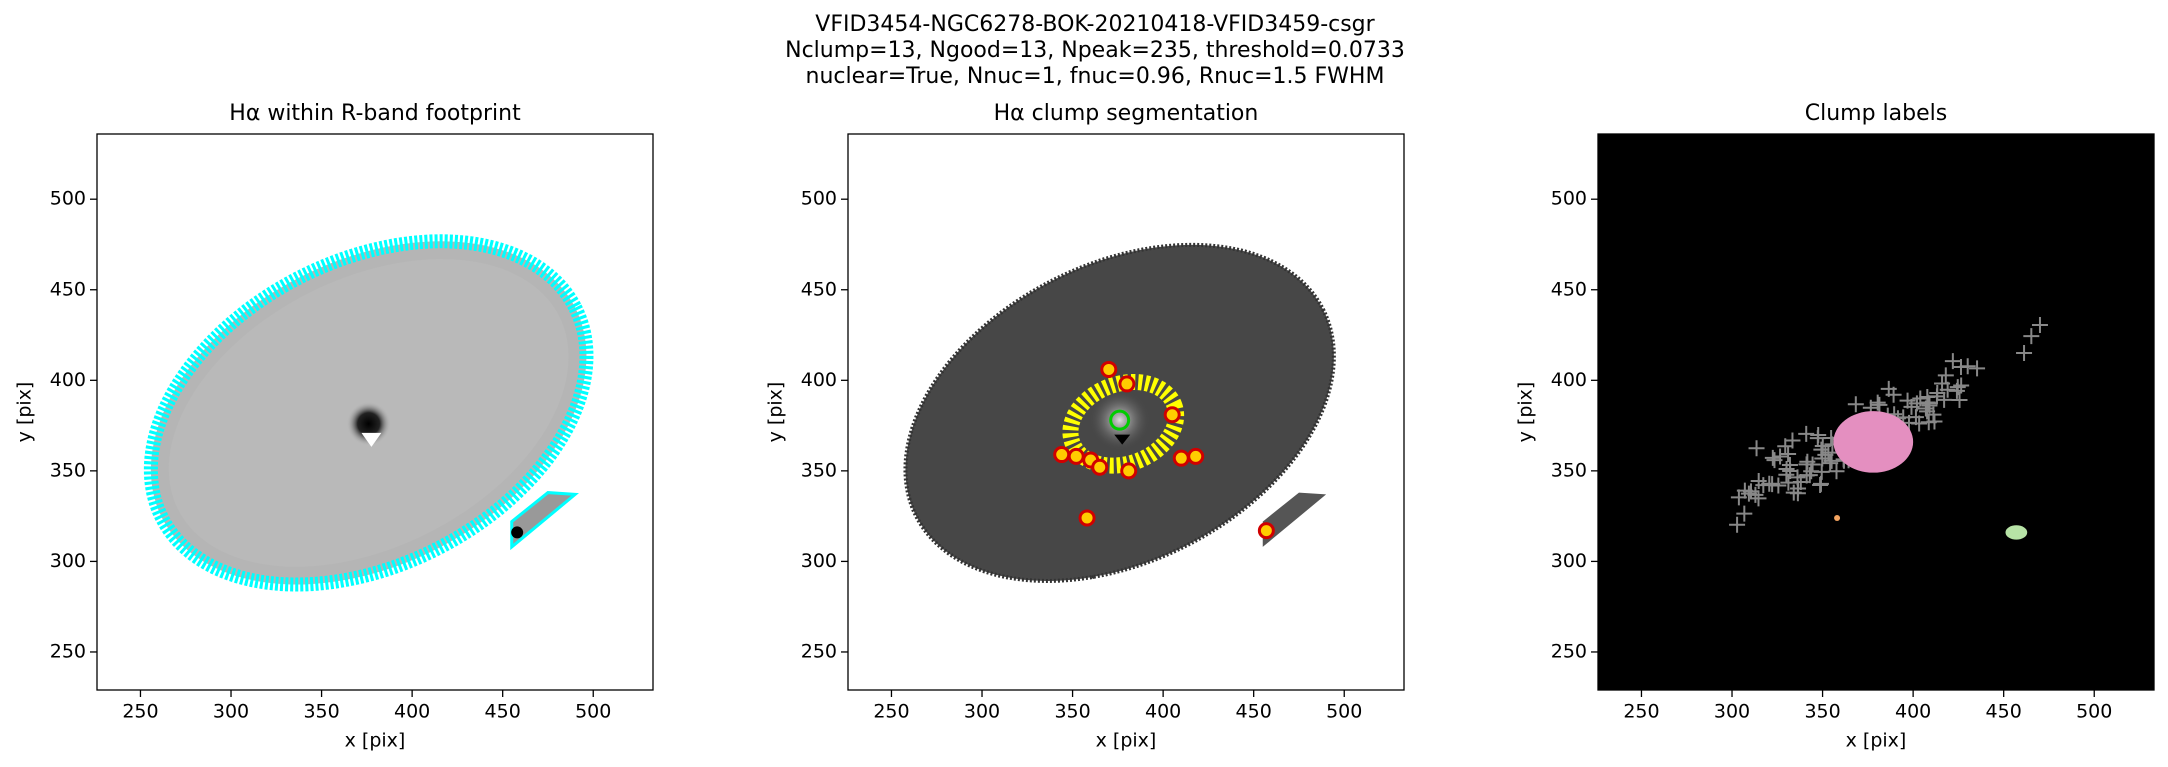 The width and height of the screenshot is (2168, 767). I want to click on companion, so click(1294, 519).